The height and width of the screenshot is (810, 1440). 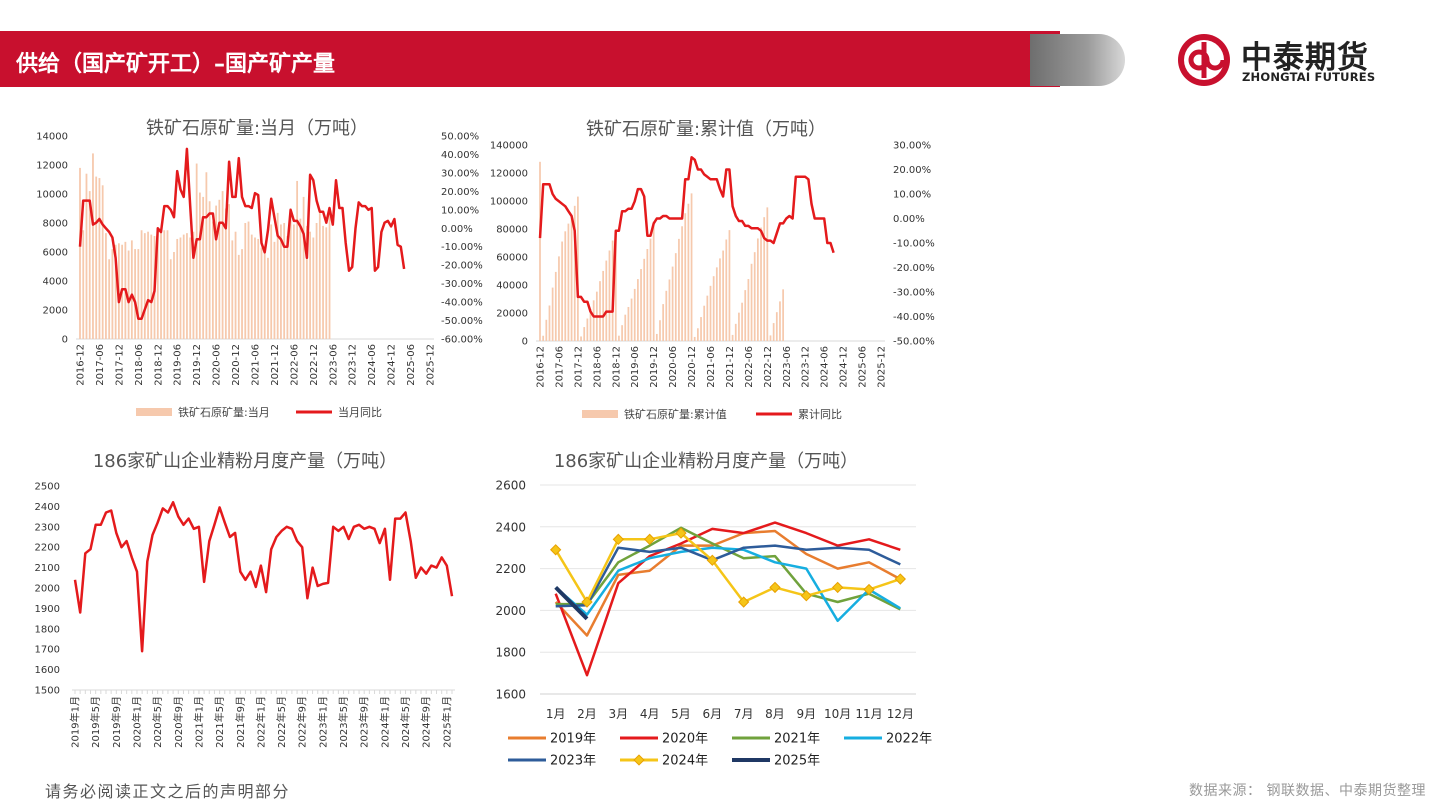 What do you see at coordinates (635, 367) in the screenshot?
I see `x-tick-label: 2019-06` at bounding box center [635, 367].